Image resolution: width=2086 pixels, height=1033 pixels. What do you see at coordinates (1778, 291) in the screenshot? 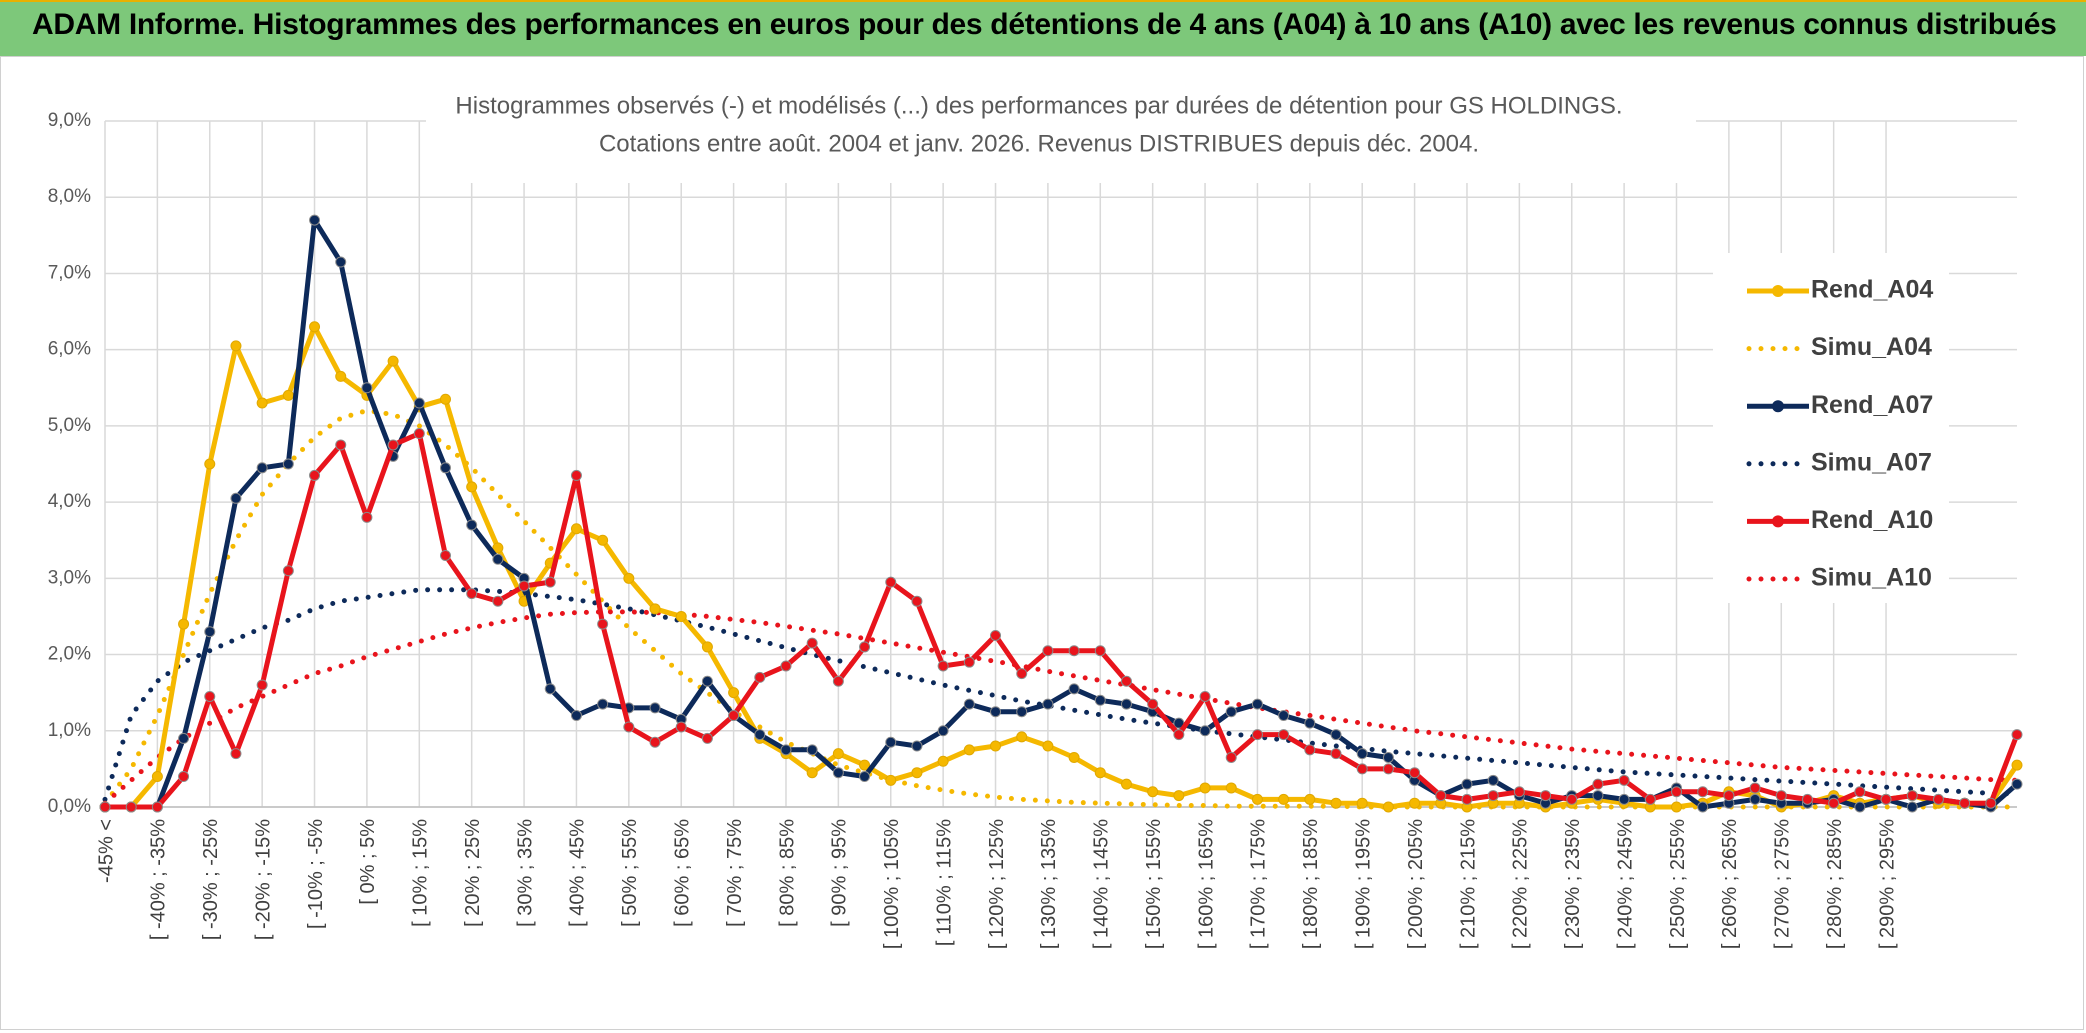
I see `legend-marker-rend-a04` at bounding box center [1778, 291].